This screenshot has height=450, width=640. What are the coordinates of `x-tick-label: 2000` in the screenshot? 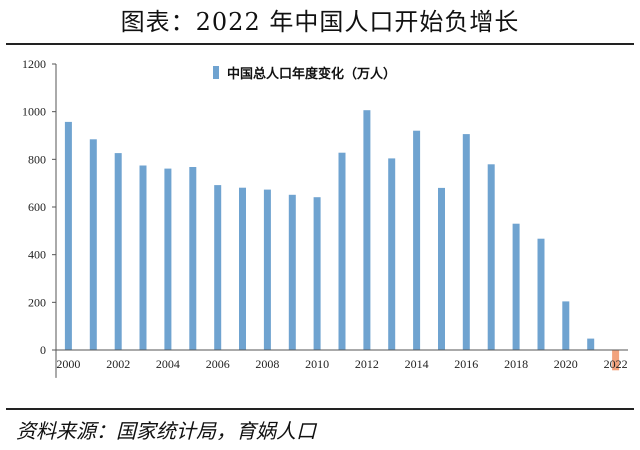 It's located at (68, 364).